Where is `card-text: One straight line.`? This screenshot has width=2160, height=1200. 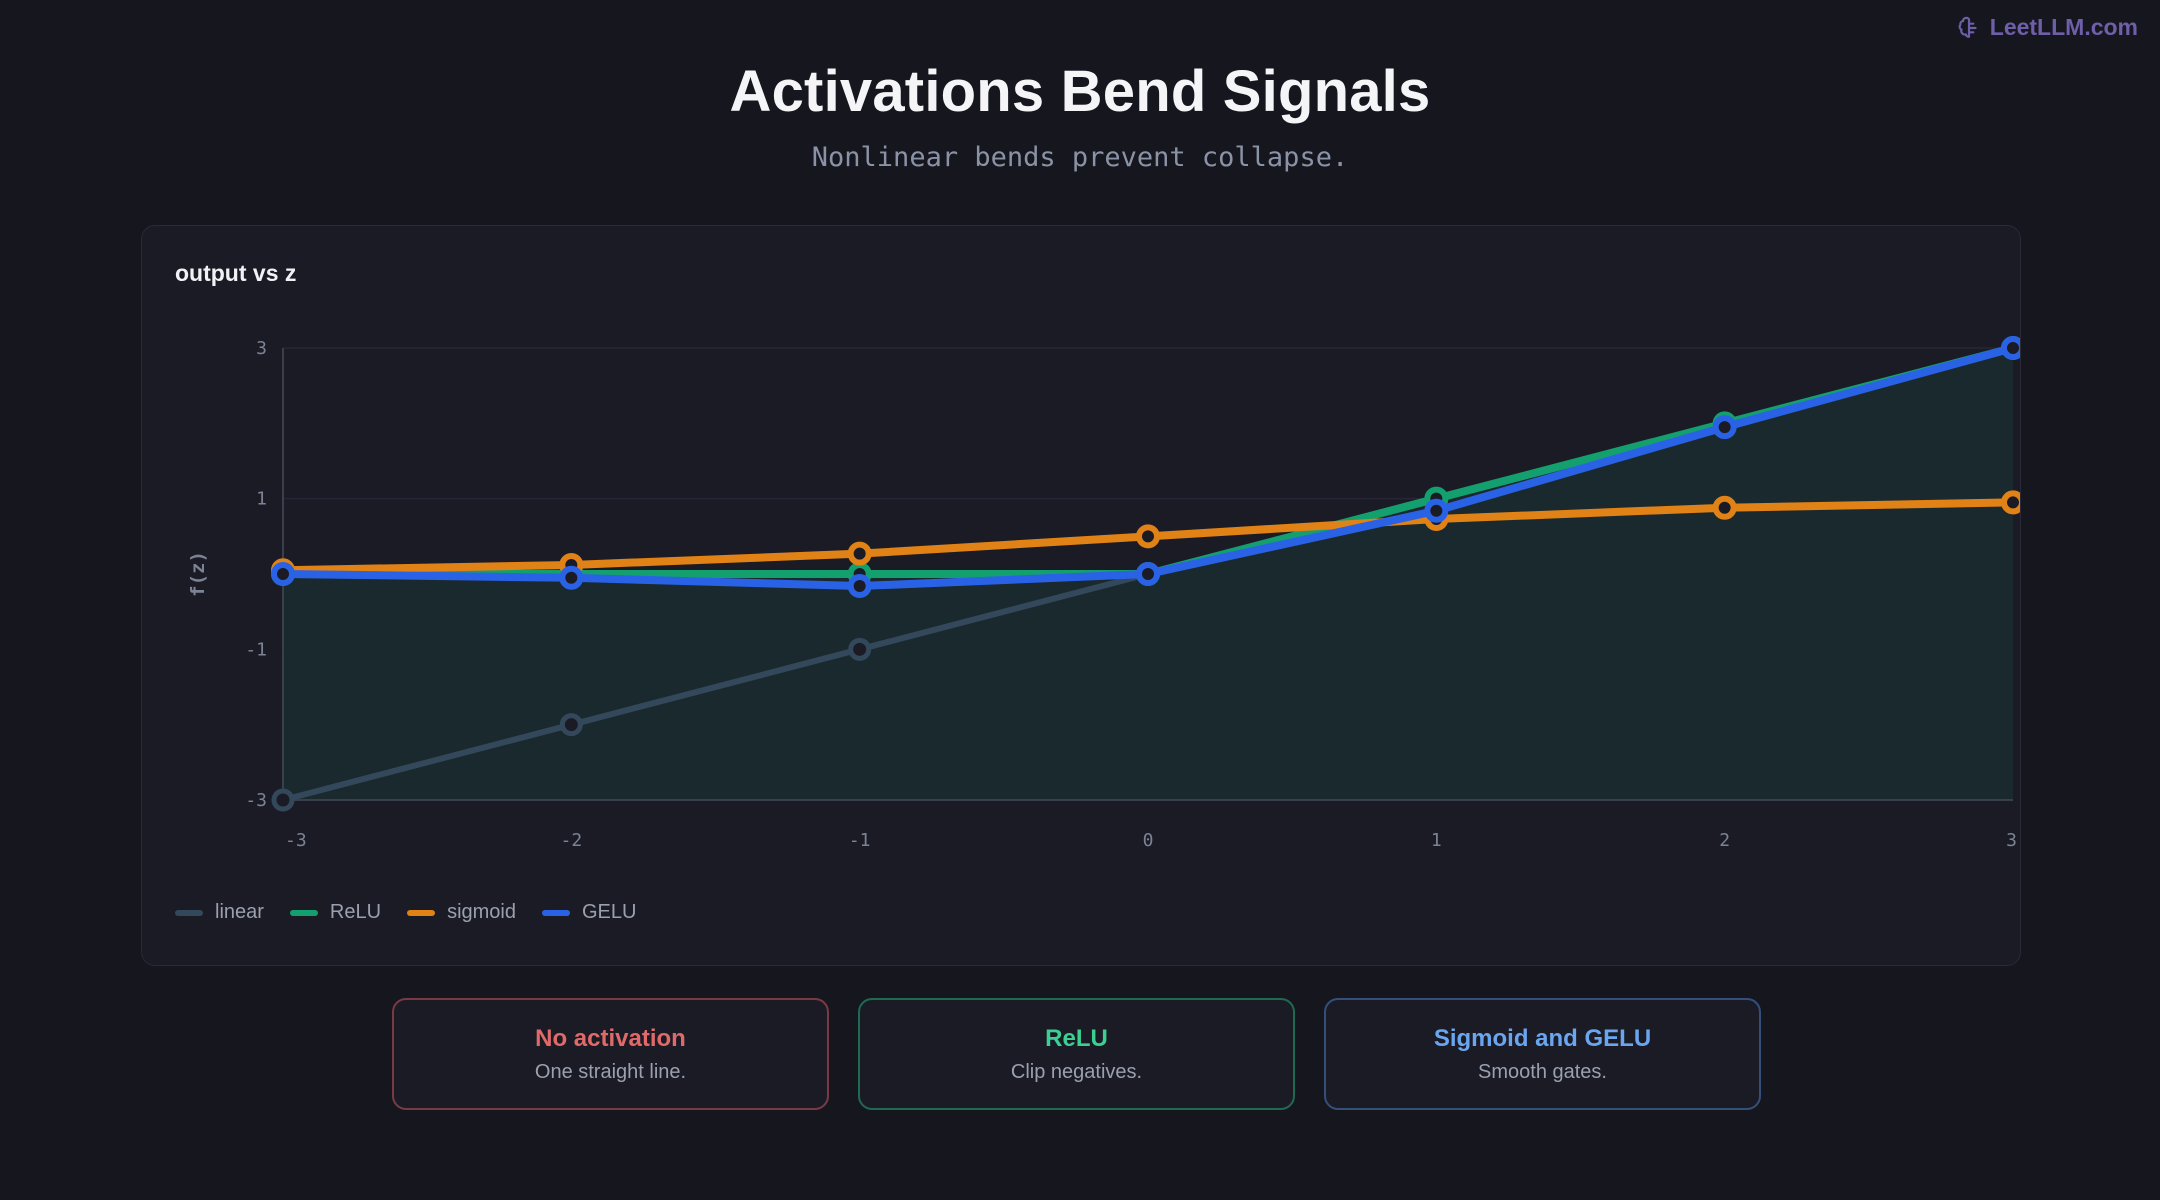
card-text: One straight line. is located at coordinates (610, 1071).